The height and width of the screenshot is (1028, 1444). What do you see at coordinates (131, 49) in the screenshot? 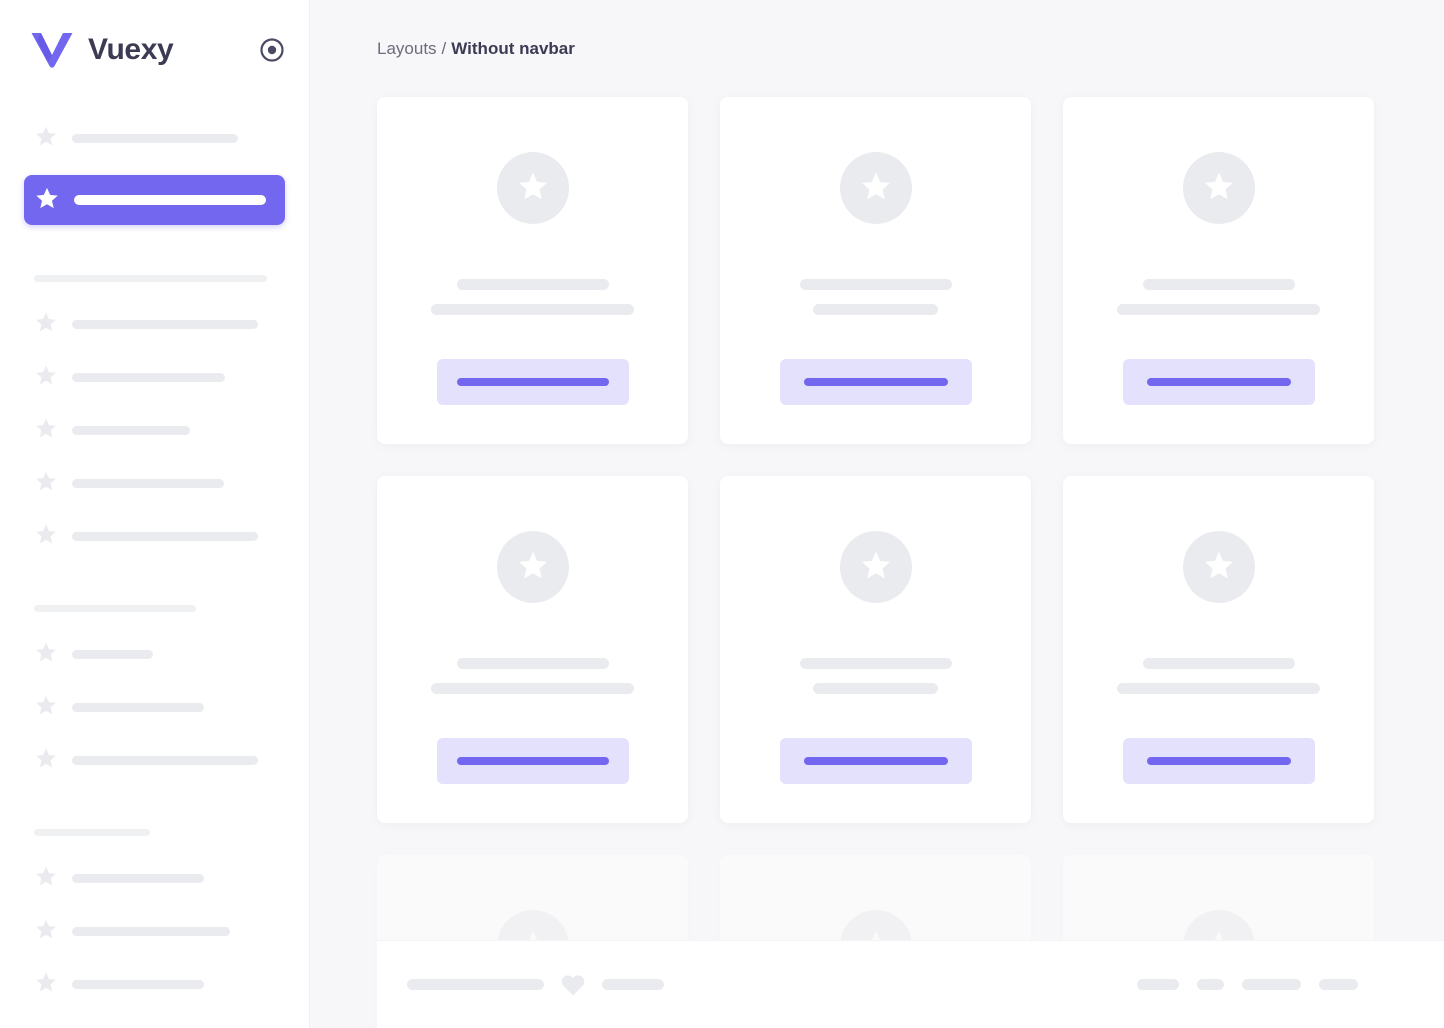
I see `brand-name: Vuexy` at bounding box center [131, 49].